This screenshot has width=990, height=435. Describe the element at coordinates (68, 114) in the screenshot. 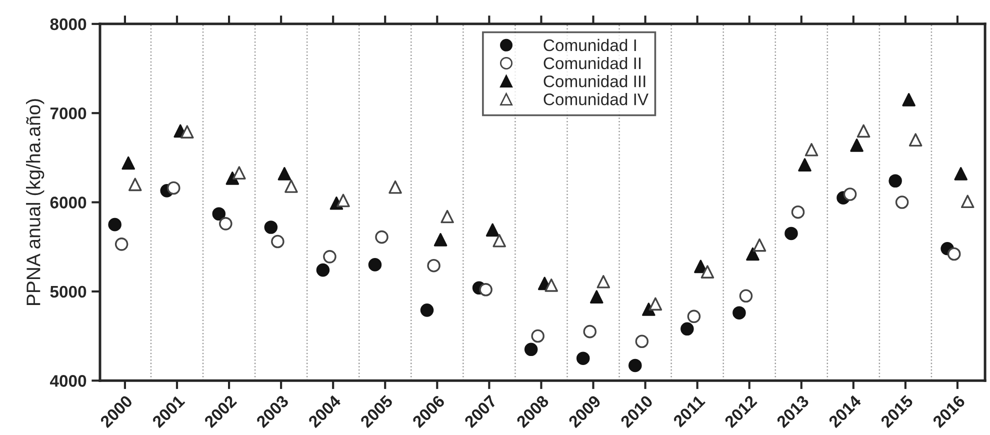

I see `y-tick-label: 7000` at that location.